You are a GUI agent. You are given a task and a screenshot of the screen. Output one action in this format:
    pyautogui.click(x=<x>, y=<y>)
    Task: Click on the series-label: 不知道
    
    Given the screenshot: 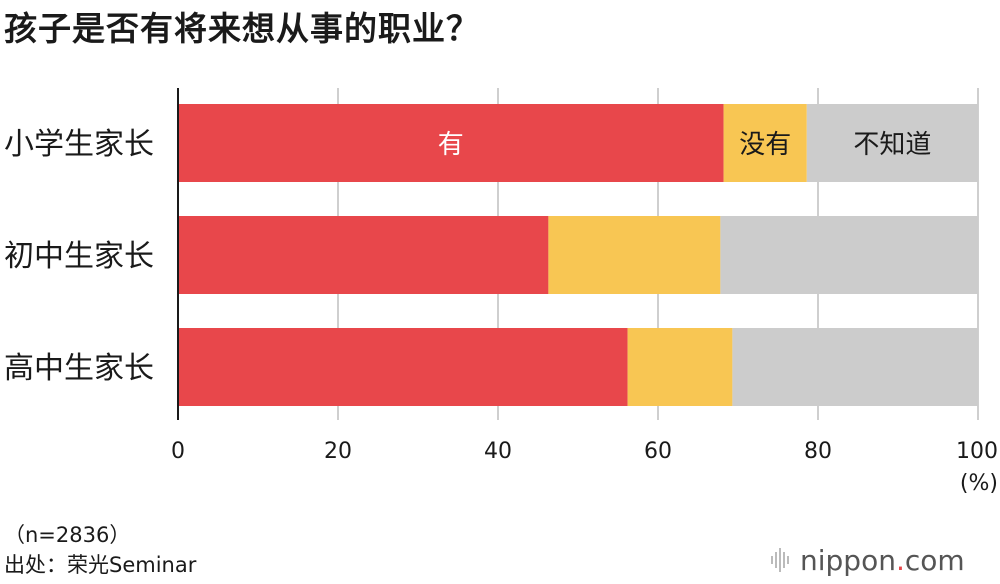 What is the action you would take?
    pyautogui.click(x=892, y=145)
    